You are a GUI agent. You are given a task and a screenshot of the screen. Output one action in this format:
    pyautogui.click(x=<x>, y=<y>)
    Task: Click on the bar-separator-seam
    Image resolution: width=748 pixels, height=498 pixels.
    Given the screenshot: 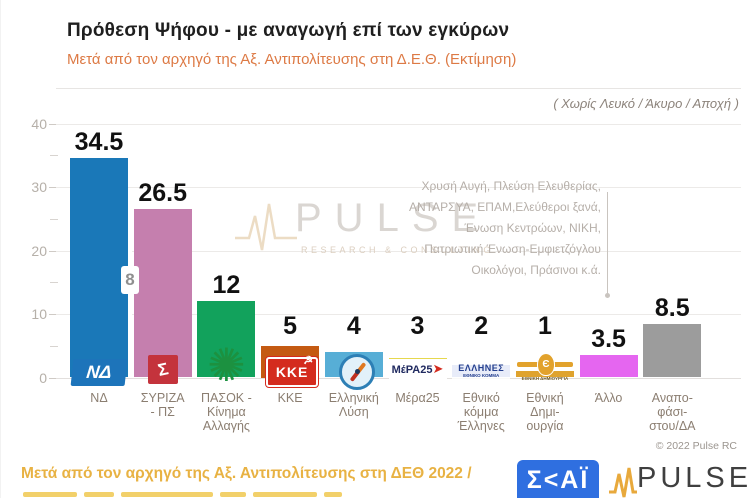 What is the action you would take?
    pyautogui.click(x=130, y=294)
    